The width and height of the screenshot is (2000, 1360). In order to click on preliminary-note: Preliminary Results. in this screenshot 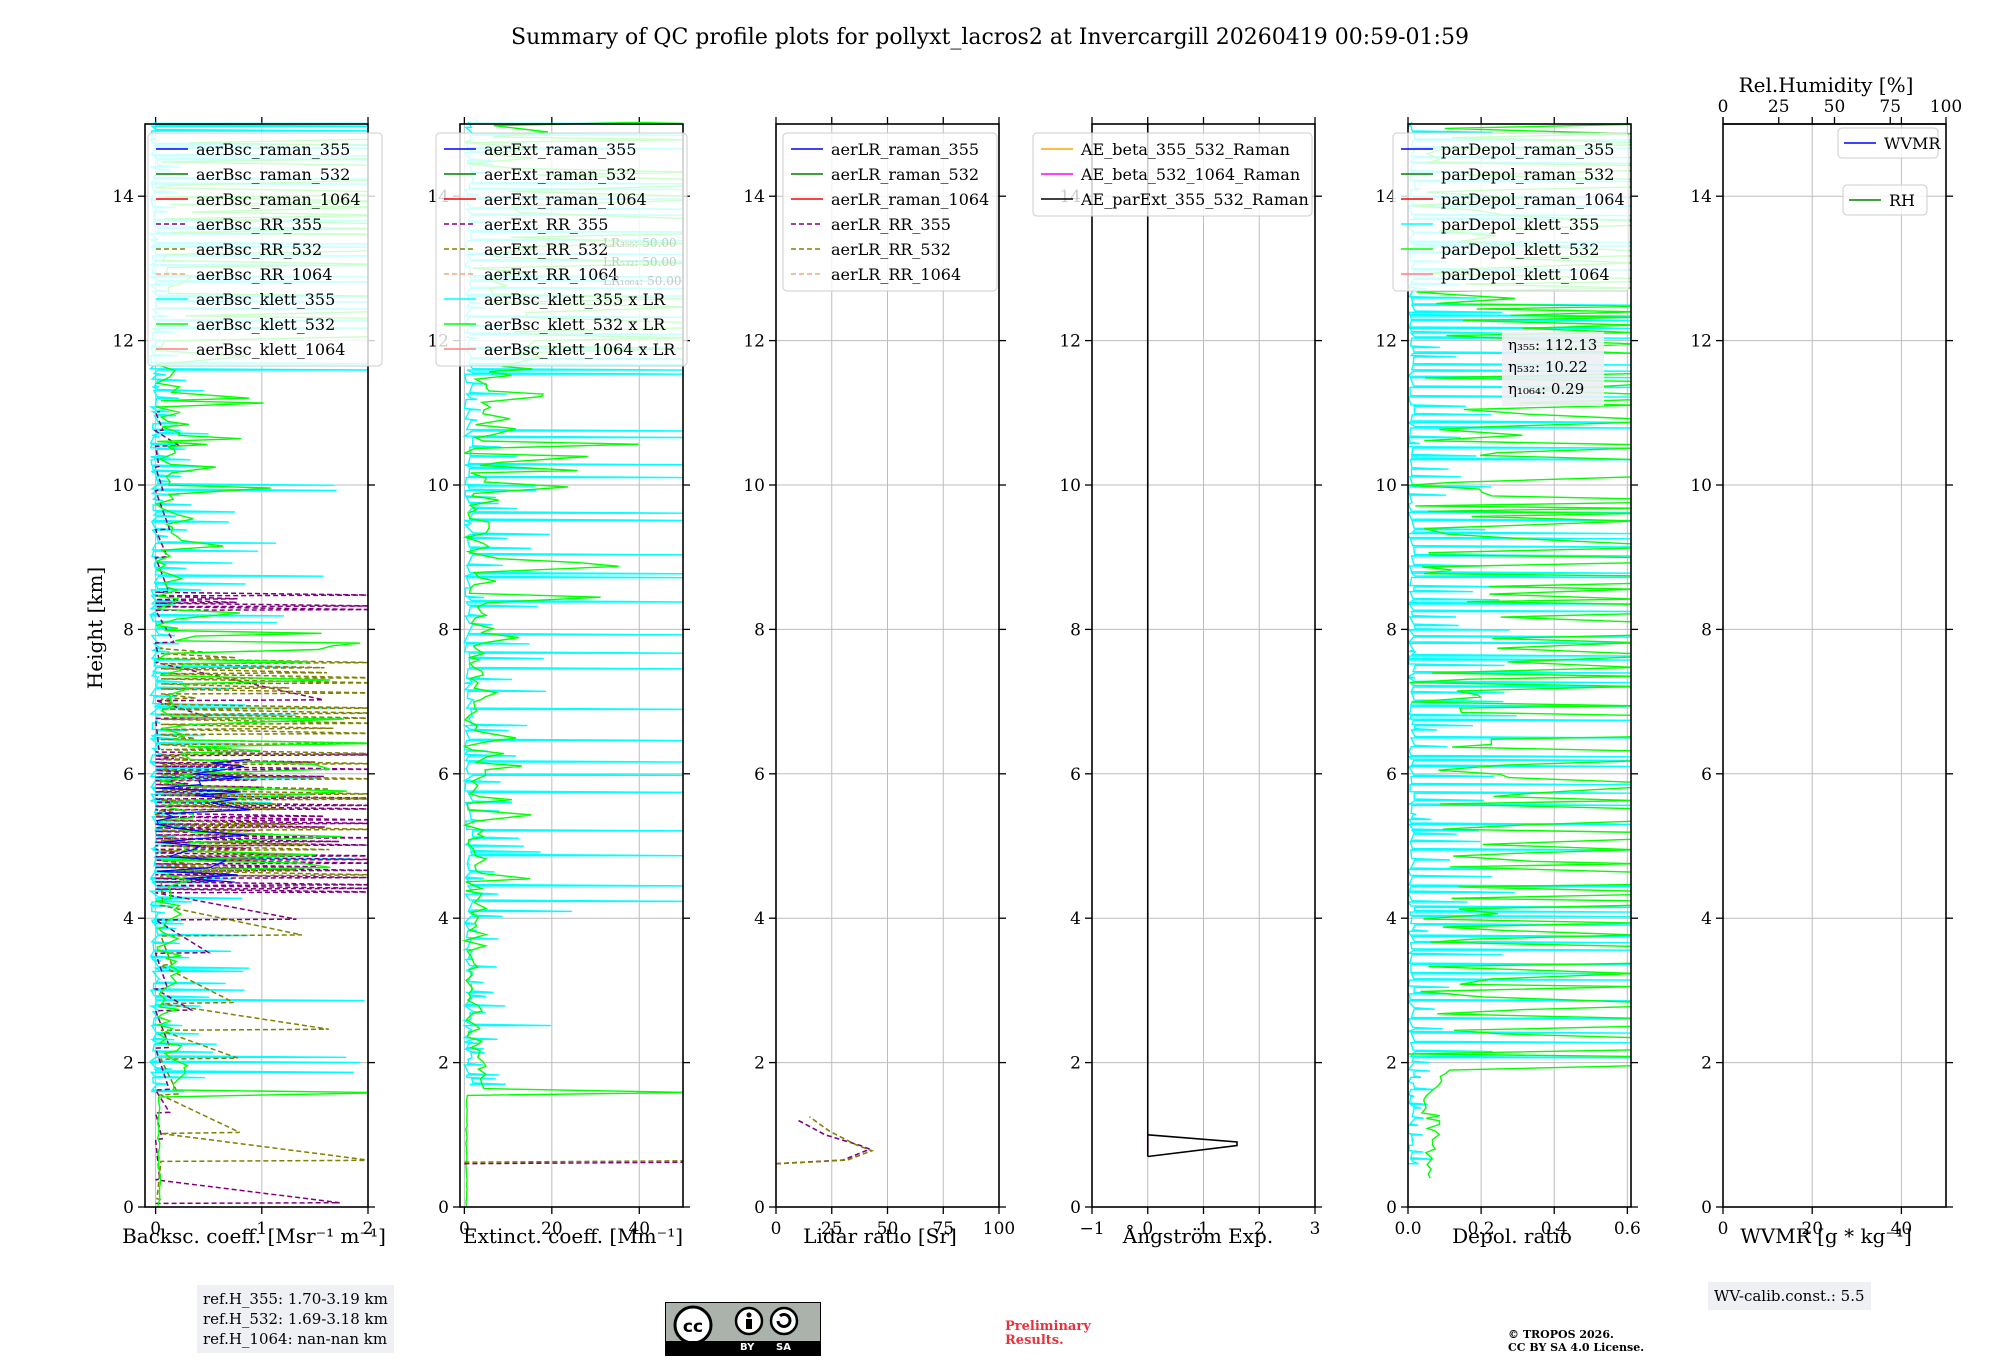, I will do `click(1048, 1334)`.